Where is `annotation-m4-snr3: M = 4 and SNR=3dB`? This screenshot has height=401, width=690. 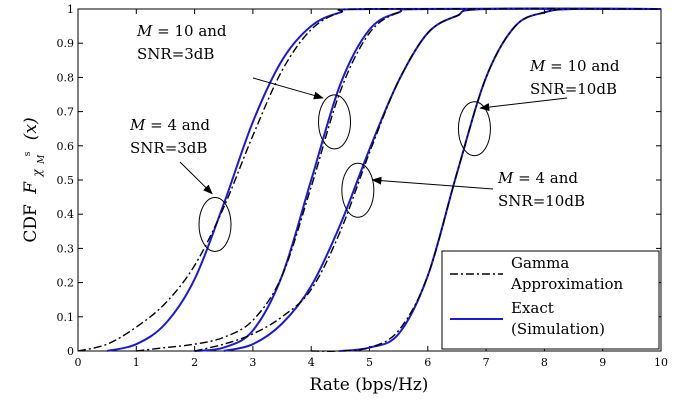 annotation-m4-snr3: M = 4 and SNR=3dB is located at coordinates (180, 184).